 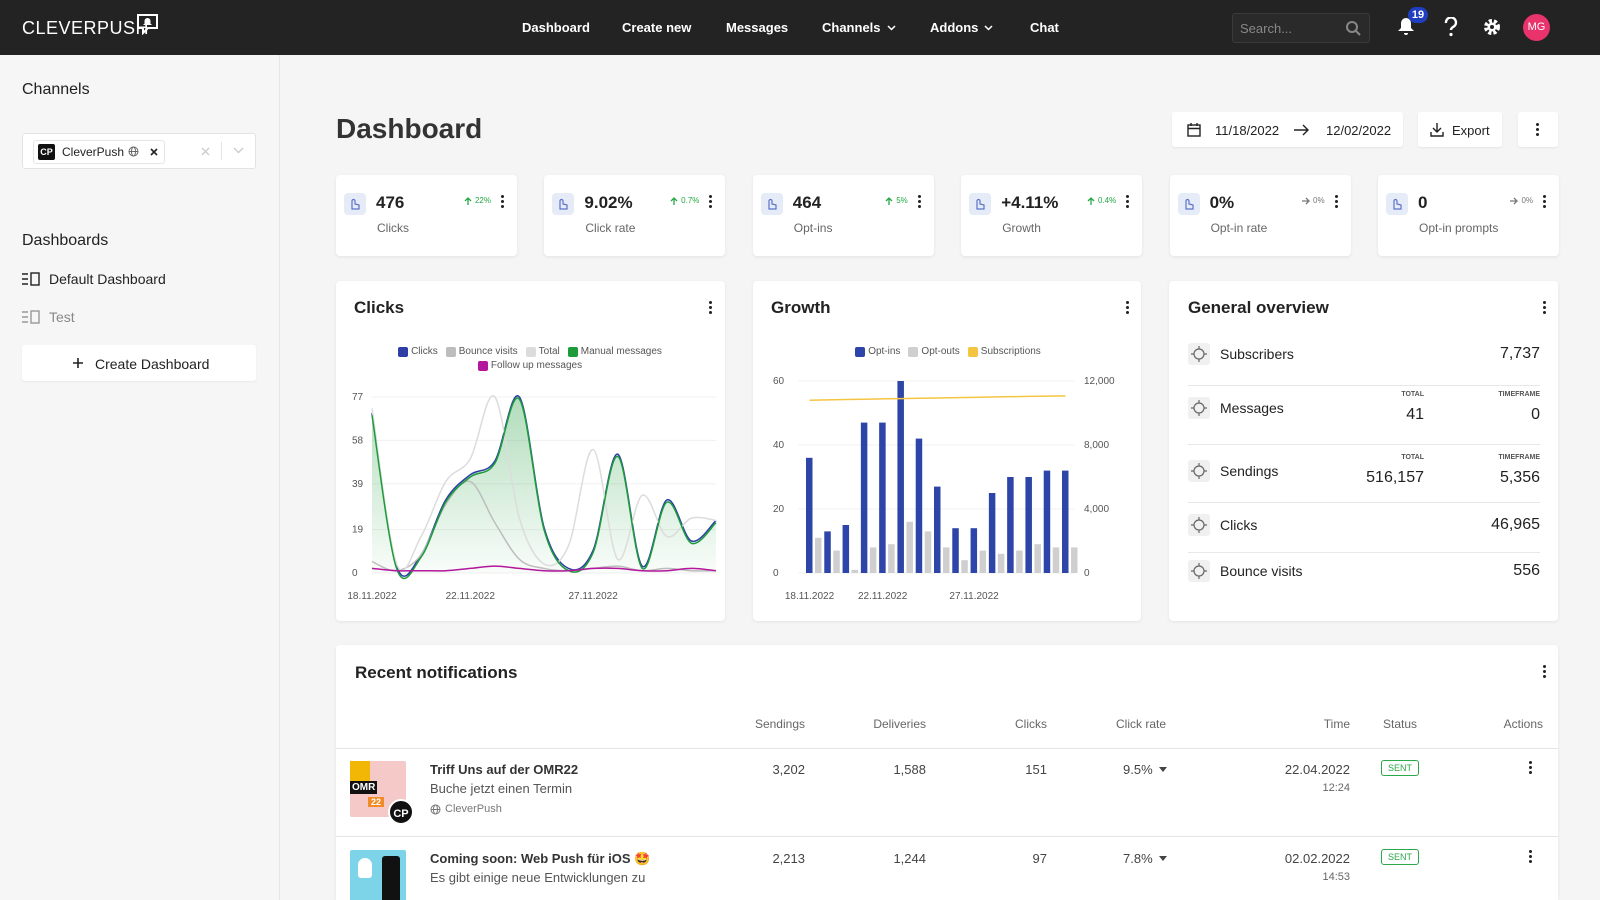 What do you see at coordinates (1039, 858) in the screenshot?
I see `cell-clicks: 97` at bounding box center [1039, 858].